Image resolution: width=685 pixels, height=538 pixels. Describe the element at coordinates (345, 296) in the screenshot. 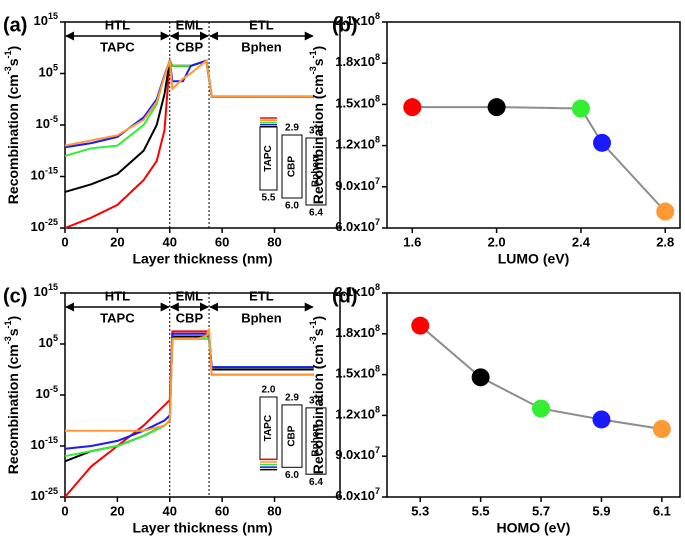

I see `panel-label: (d)` at that location.